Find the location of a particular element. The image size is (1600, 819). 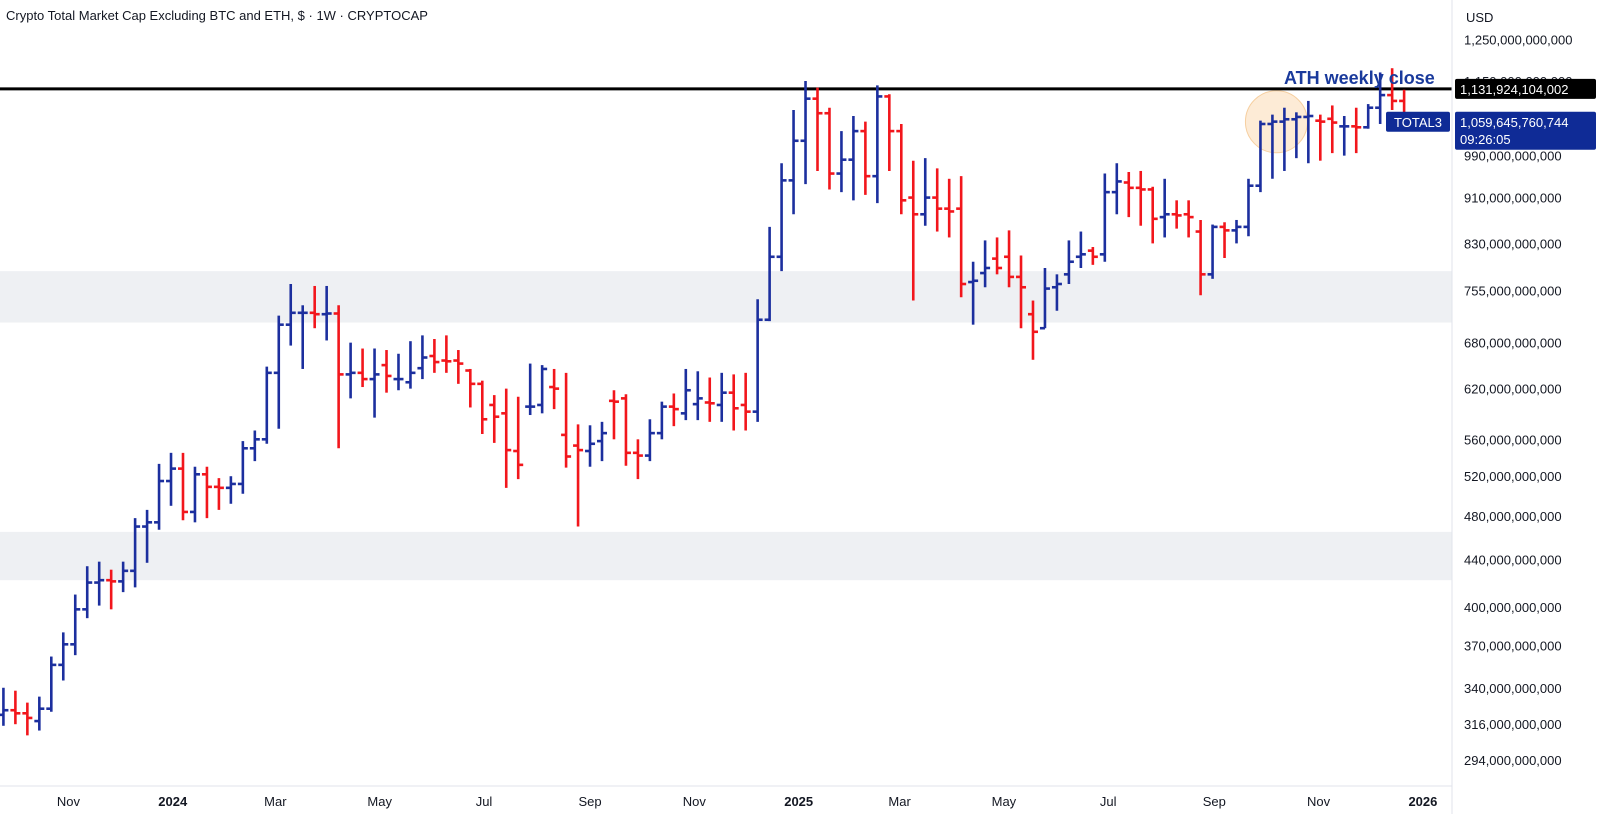

y-tick-label: 520,000,000,000 is located at coordinates (1513, 476).